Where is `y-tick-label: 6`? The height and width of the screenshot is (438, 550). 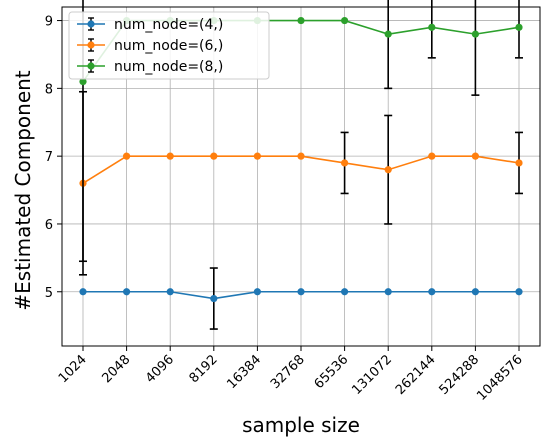 y-tick-label: 6 is located at coordinates (49, 225).